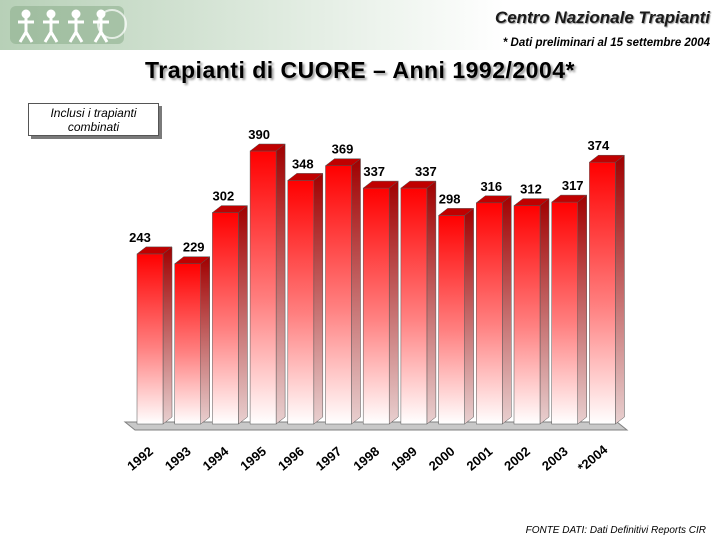 The height and width of the screenshot is (540, 720). What do you see at coordinates (456, 316) in the screenshot?
I see `bar-2000` at bounding box center [456, 316].